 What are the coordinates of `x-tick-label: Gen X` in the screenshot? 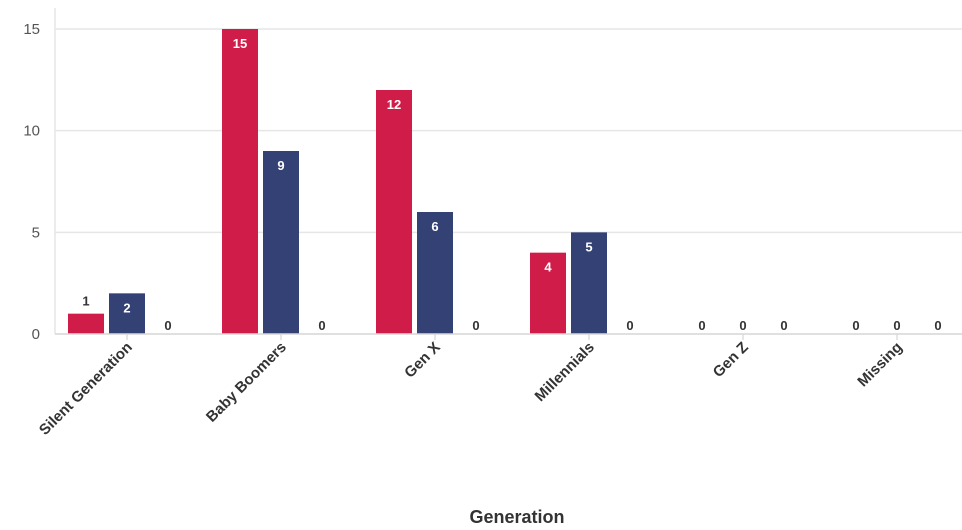 It's located at (422, 360).